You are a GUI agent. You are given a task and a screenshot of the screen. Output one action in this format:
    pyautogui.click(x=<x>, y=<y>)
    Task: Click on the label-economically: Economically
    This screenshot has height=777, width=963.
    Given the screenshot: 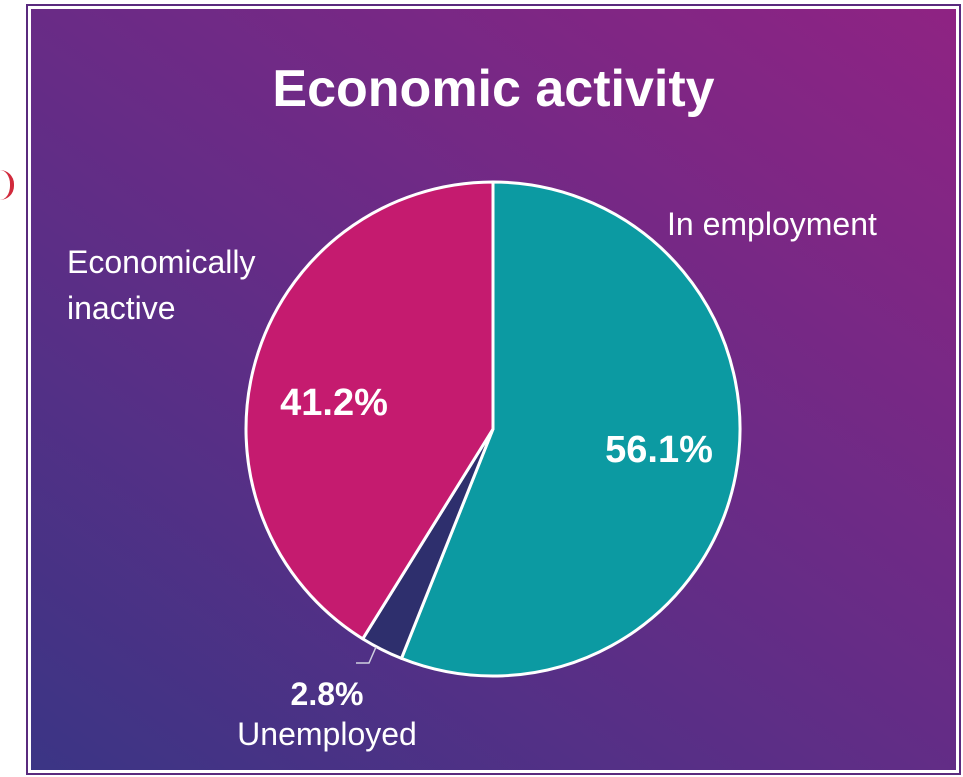 What is the action you would take?
    pyautogui.click(x=161, y=262)
    